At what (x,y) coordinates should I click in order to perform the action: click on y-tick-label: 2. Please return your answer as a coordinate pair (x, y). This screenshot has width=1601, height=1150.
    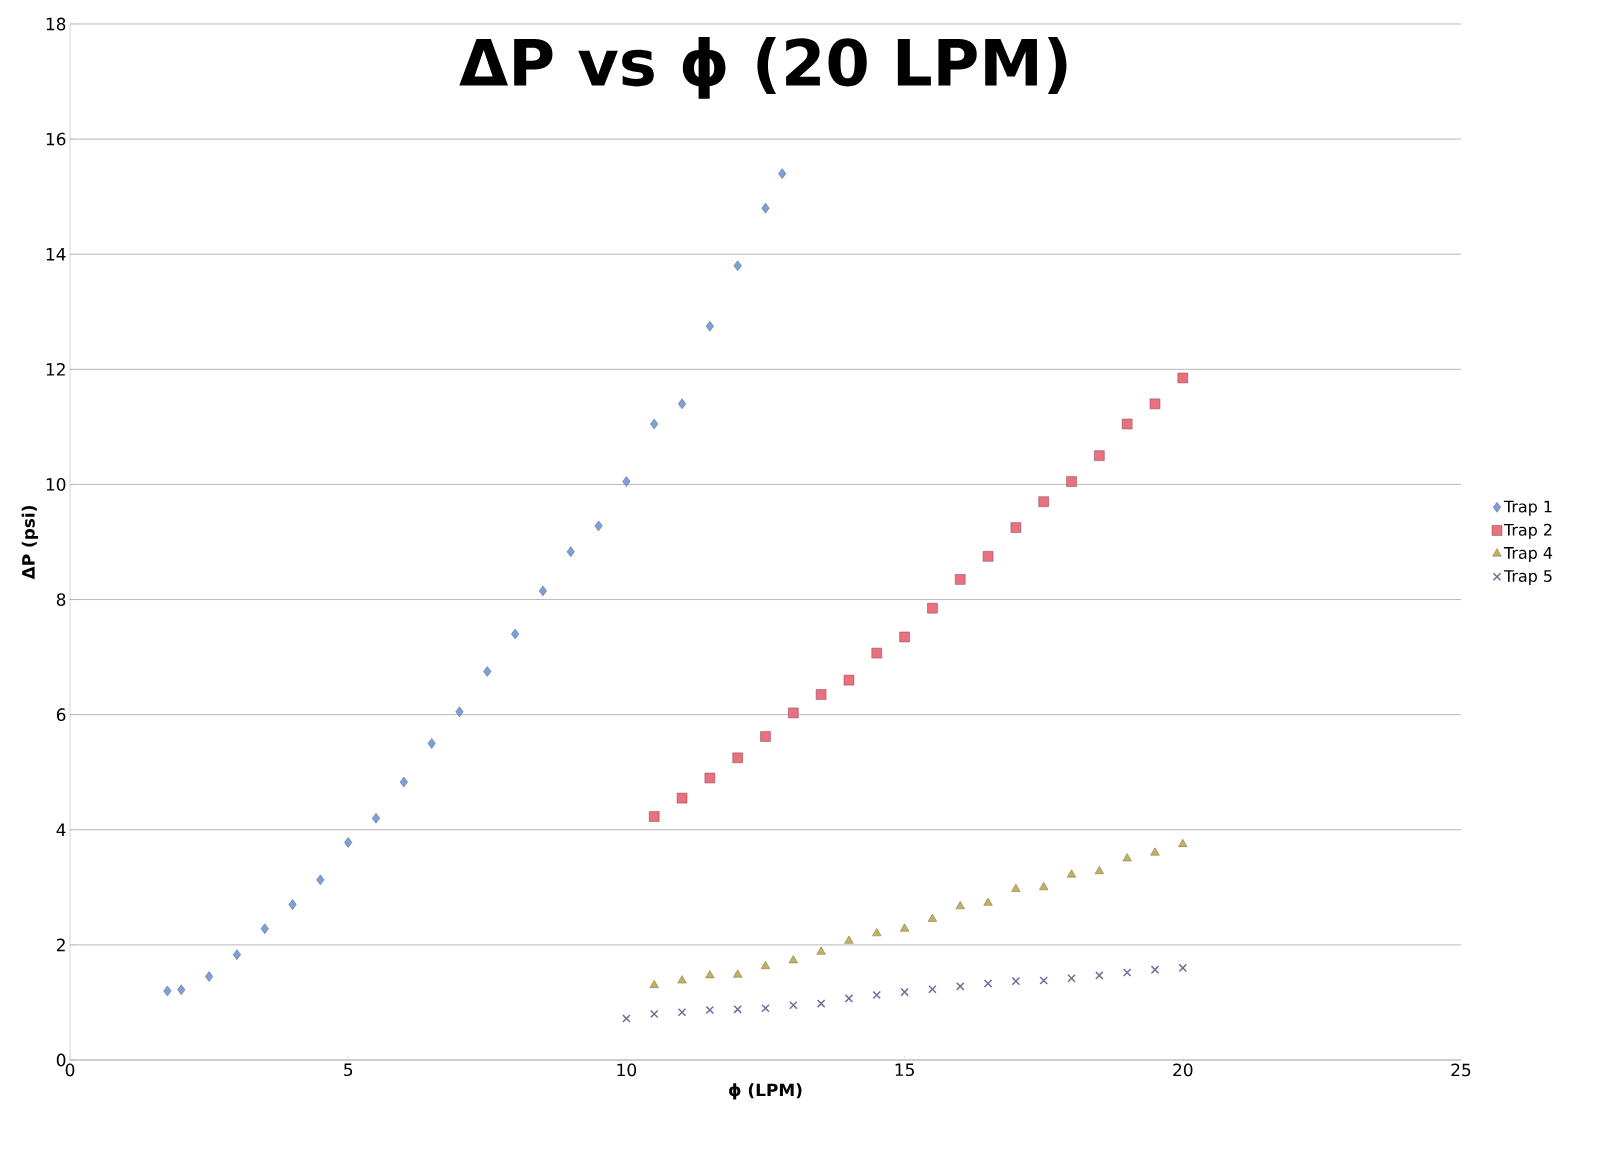
    Looking at the image, I should click on (60, 945).